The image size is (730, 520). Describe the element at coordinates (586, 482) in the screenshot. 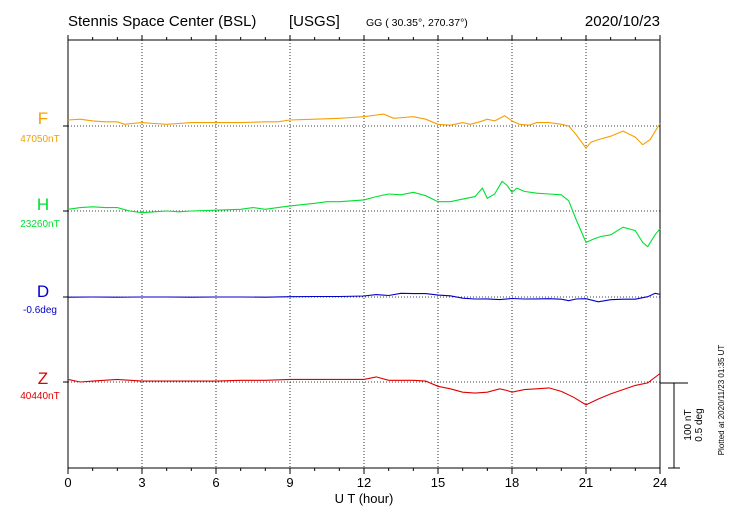

I see `x-tick-label: 21` at that location.